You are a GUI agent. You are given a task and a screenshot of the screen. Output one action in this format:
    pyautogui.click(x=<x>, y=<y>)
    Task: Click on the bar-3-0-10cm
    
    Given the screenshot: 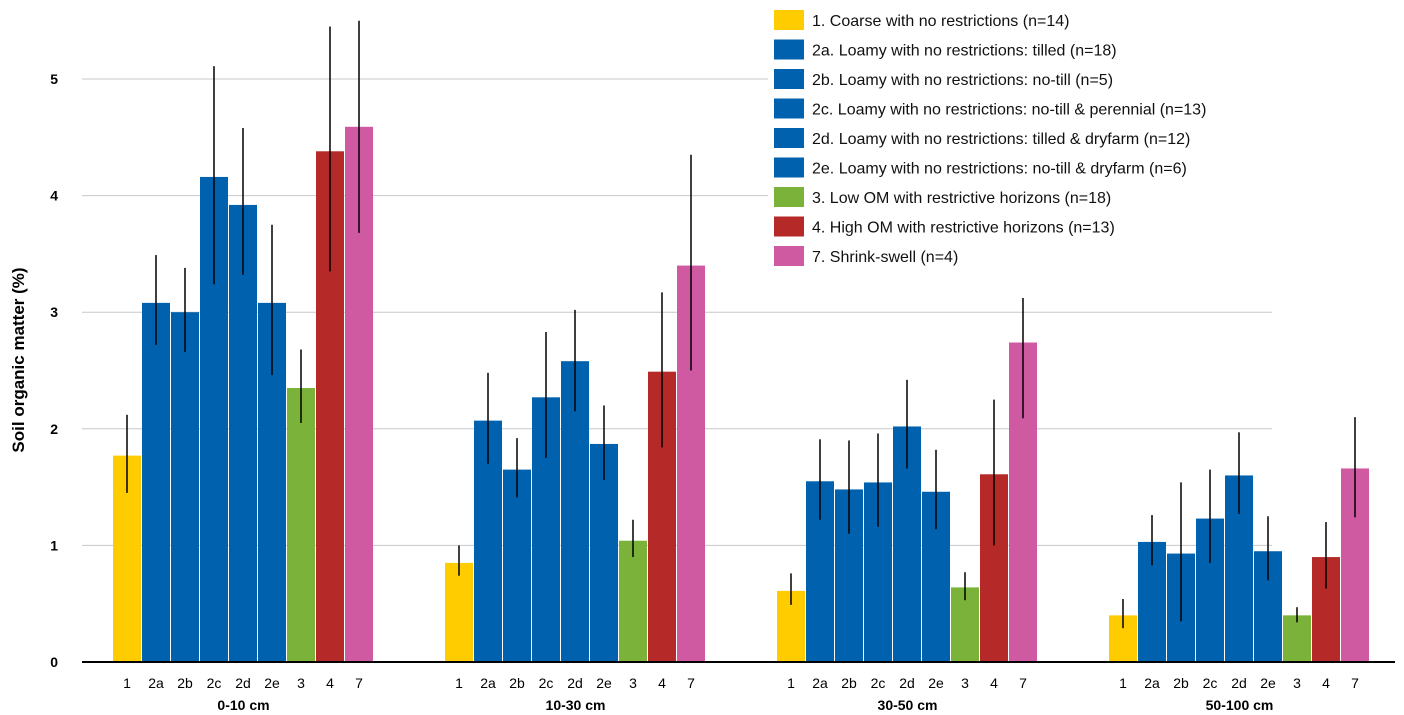 What is the action you would take?
    pyautogui.click(x=301, y=524)
    